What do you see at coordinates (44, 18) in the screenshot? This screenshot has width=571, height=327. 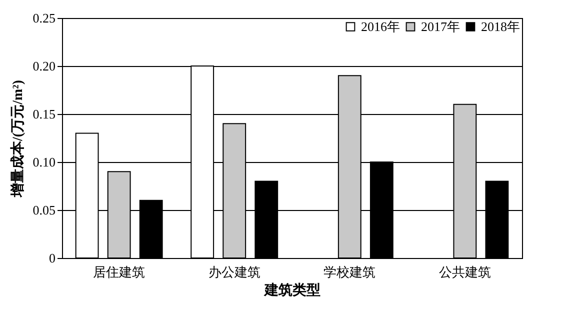 I see `y-tick-label: 0.25` at bounding box center [44, 18].